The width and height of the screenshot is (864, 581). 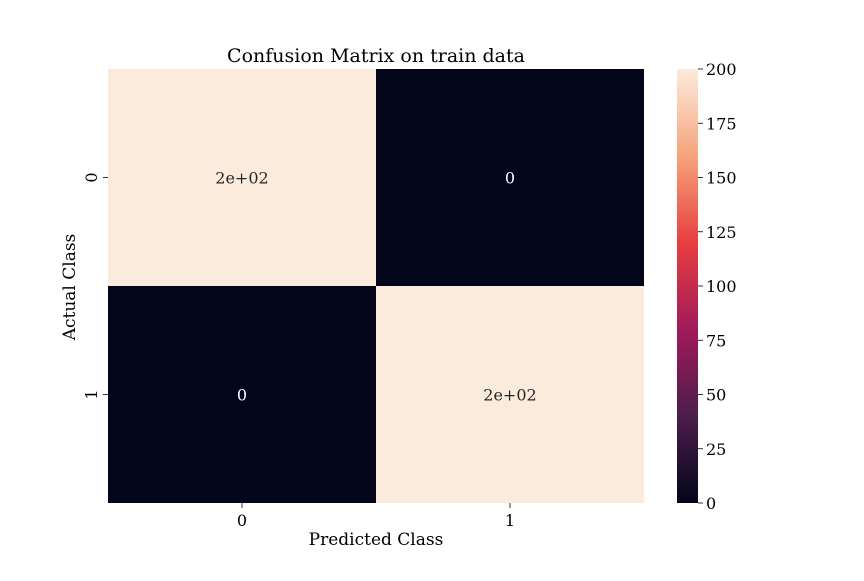 I want to click on y-axis-label: Actual Class, so click(x=70, y=288).